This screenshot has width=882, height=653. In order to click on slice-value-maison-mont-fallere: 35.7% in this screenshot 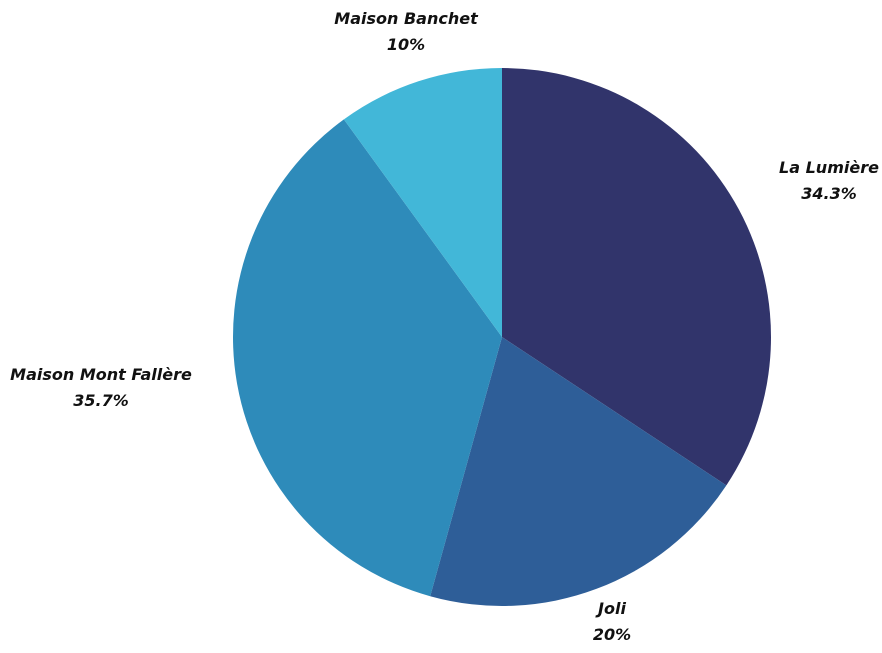, I will do `click(101, 400)`.